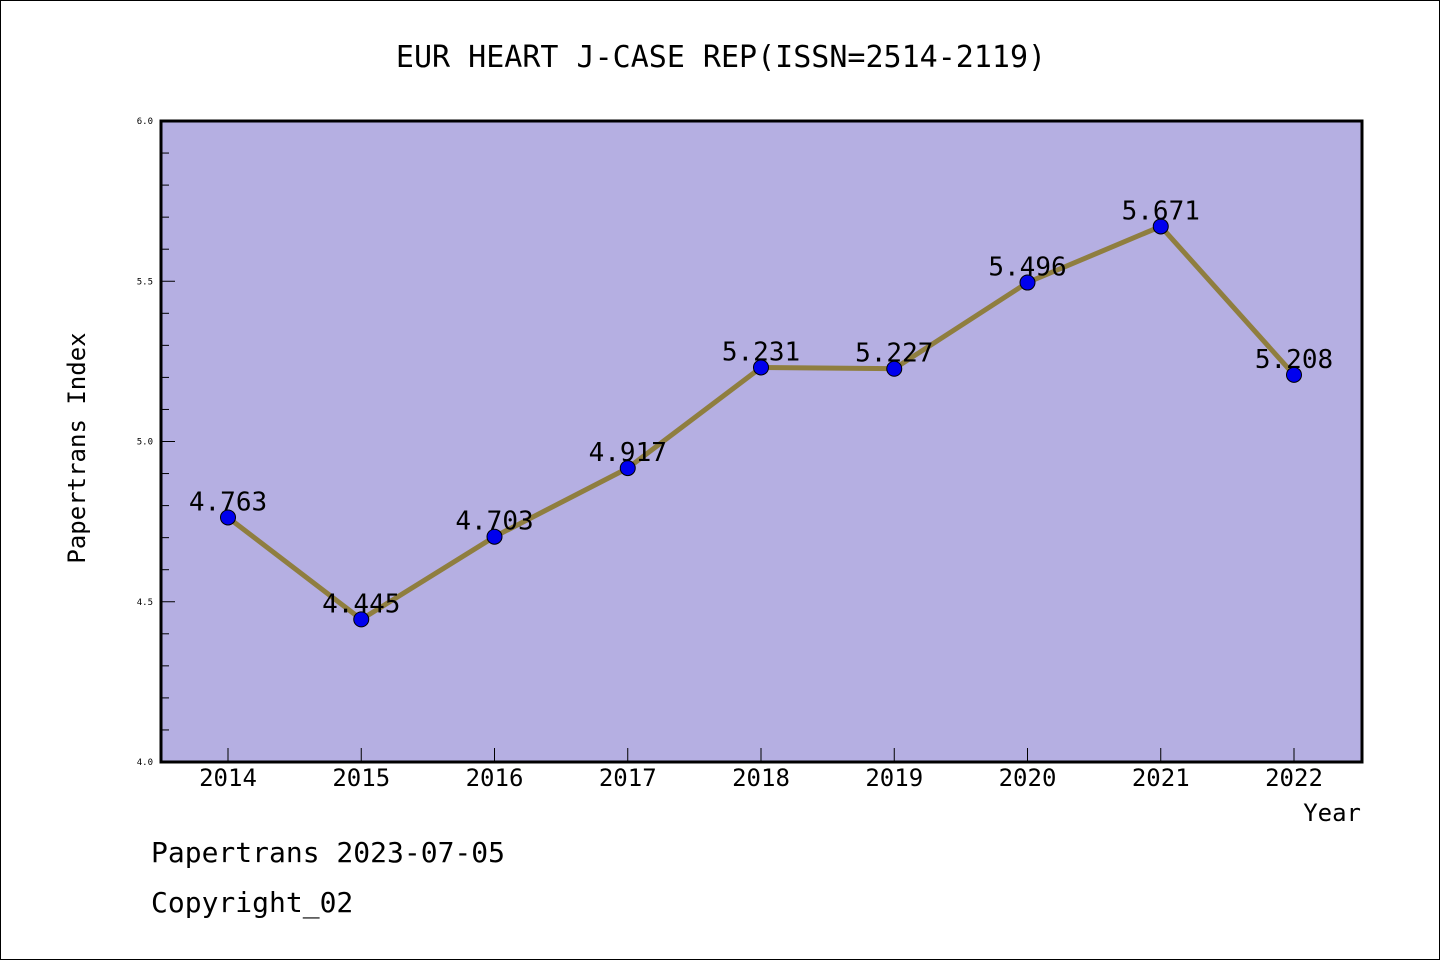 Image resolution: width=1440 pixels, height=964 pixels. Describe the element at coordinates (628, 453) in the screenshot. I see `data-label: 4.917` at that location.